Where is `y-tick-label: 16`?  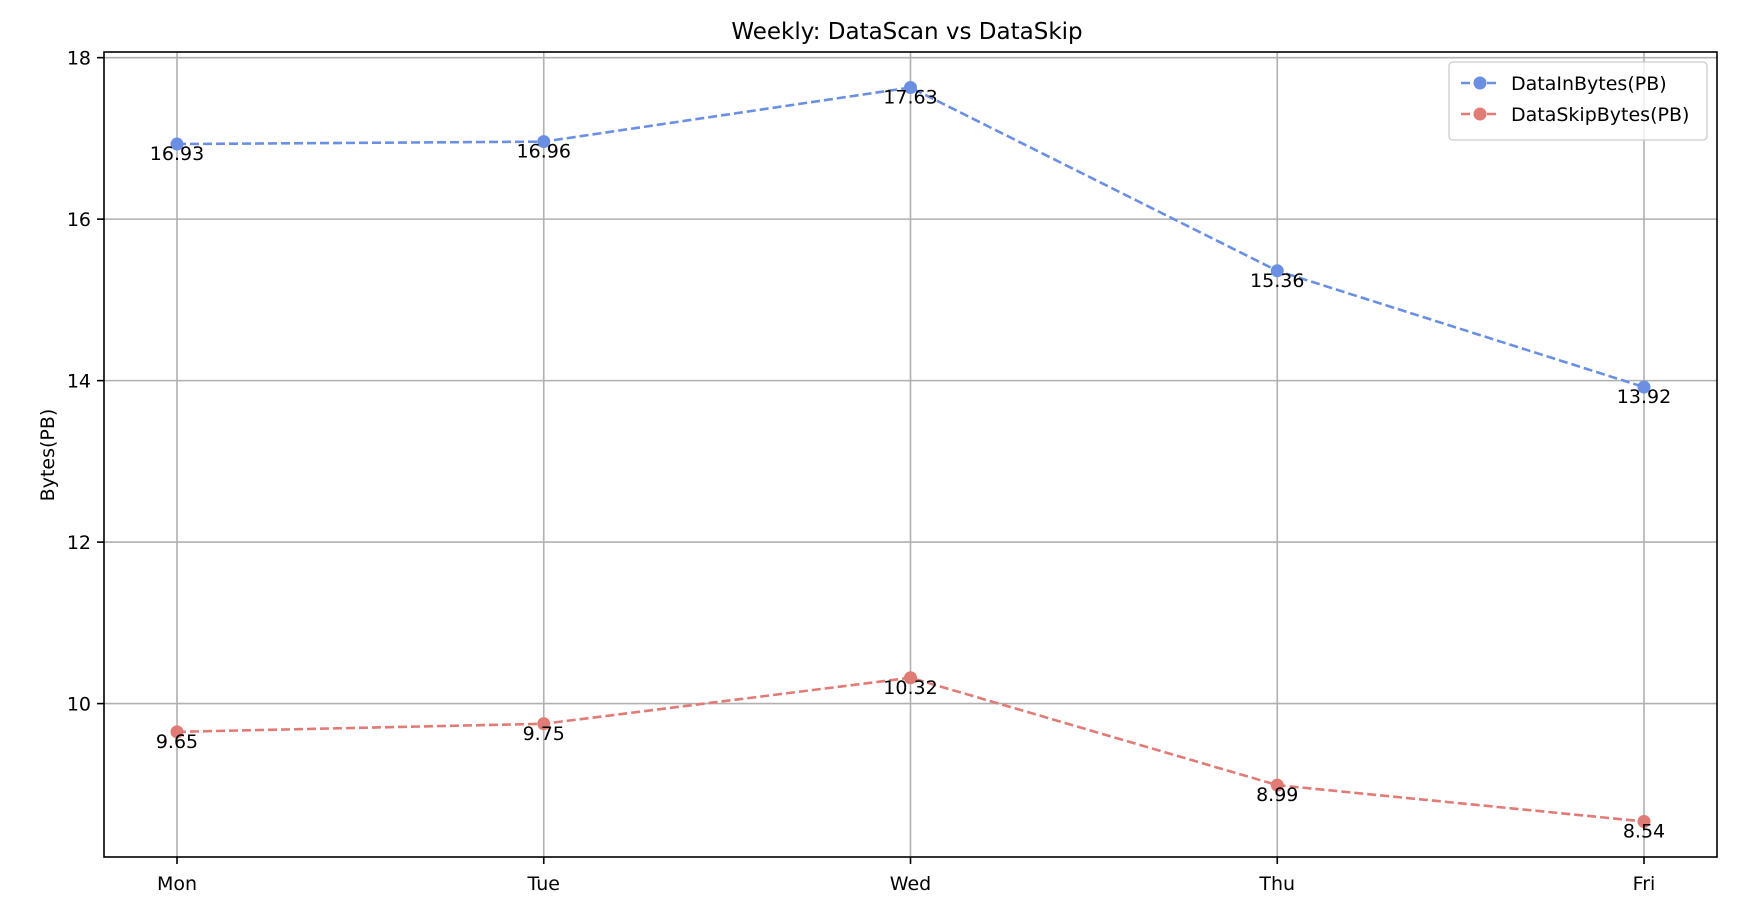 y-tick-label: 16 is located at coordinates (79, 220).